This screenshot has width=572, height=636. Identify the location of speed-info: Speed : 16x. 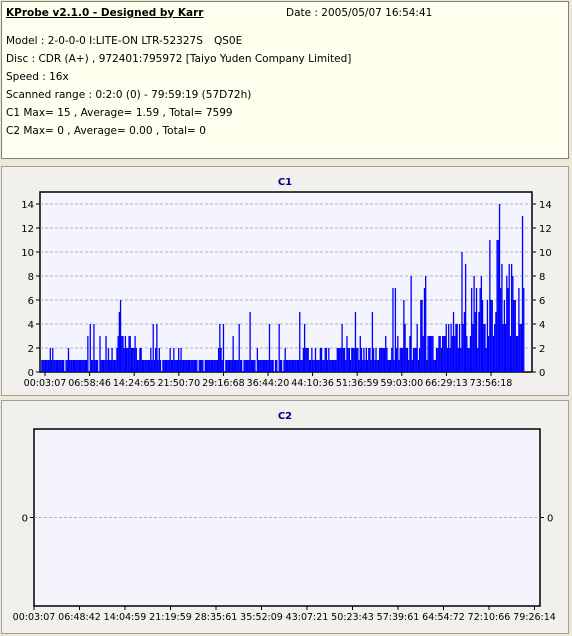
(37, 77).